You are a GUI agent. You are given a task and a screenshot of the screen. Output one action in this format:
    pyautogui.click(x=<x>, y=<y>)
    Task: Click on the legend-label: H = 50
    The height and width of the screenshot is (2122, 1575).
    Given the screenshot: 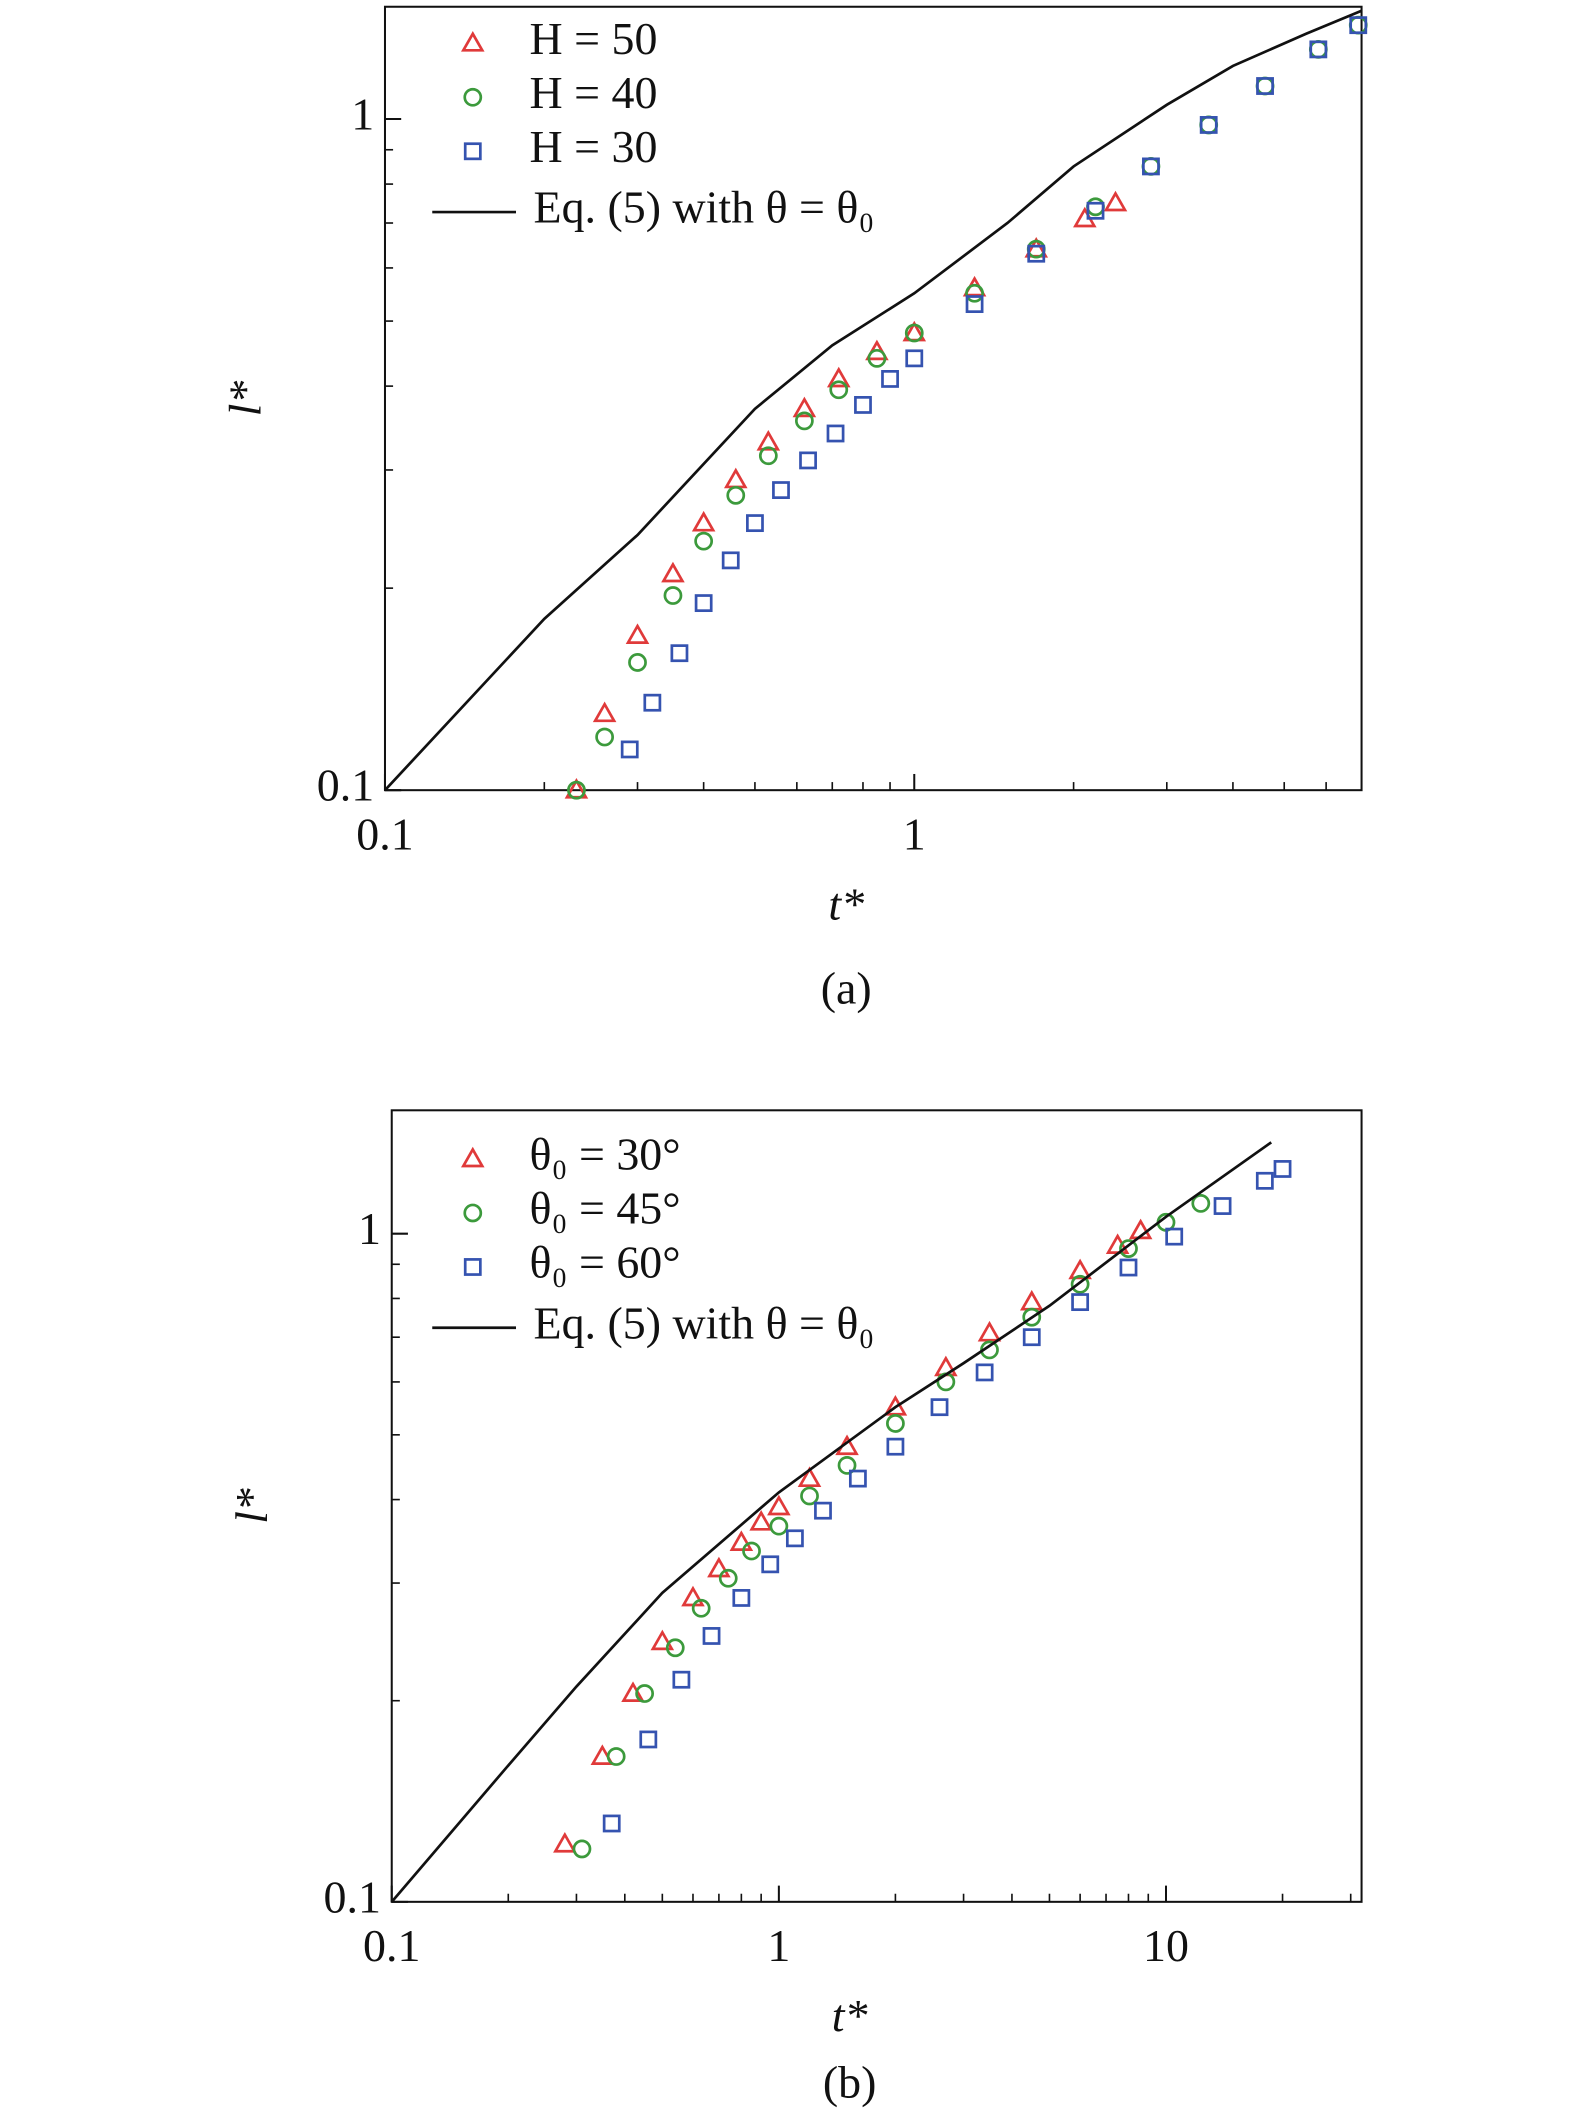 What is the action you would take?
    pyautogui.click(x=594, y=38)
    